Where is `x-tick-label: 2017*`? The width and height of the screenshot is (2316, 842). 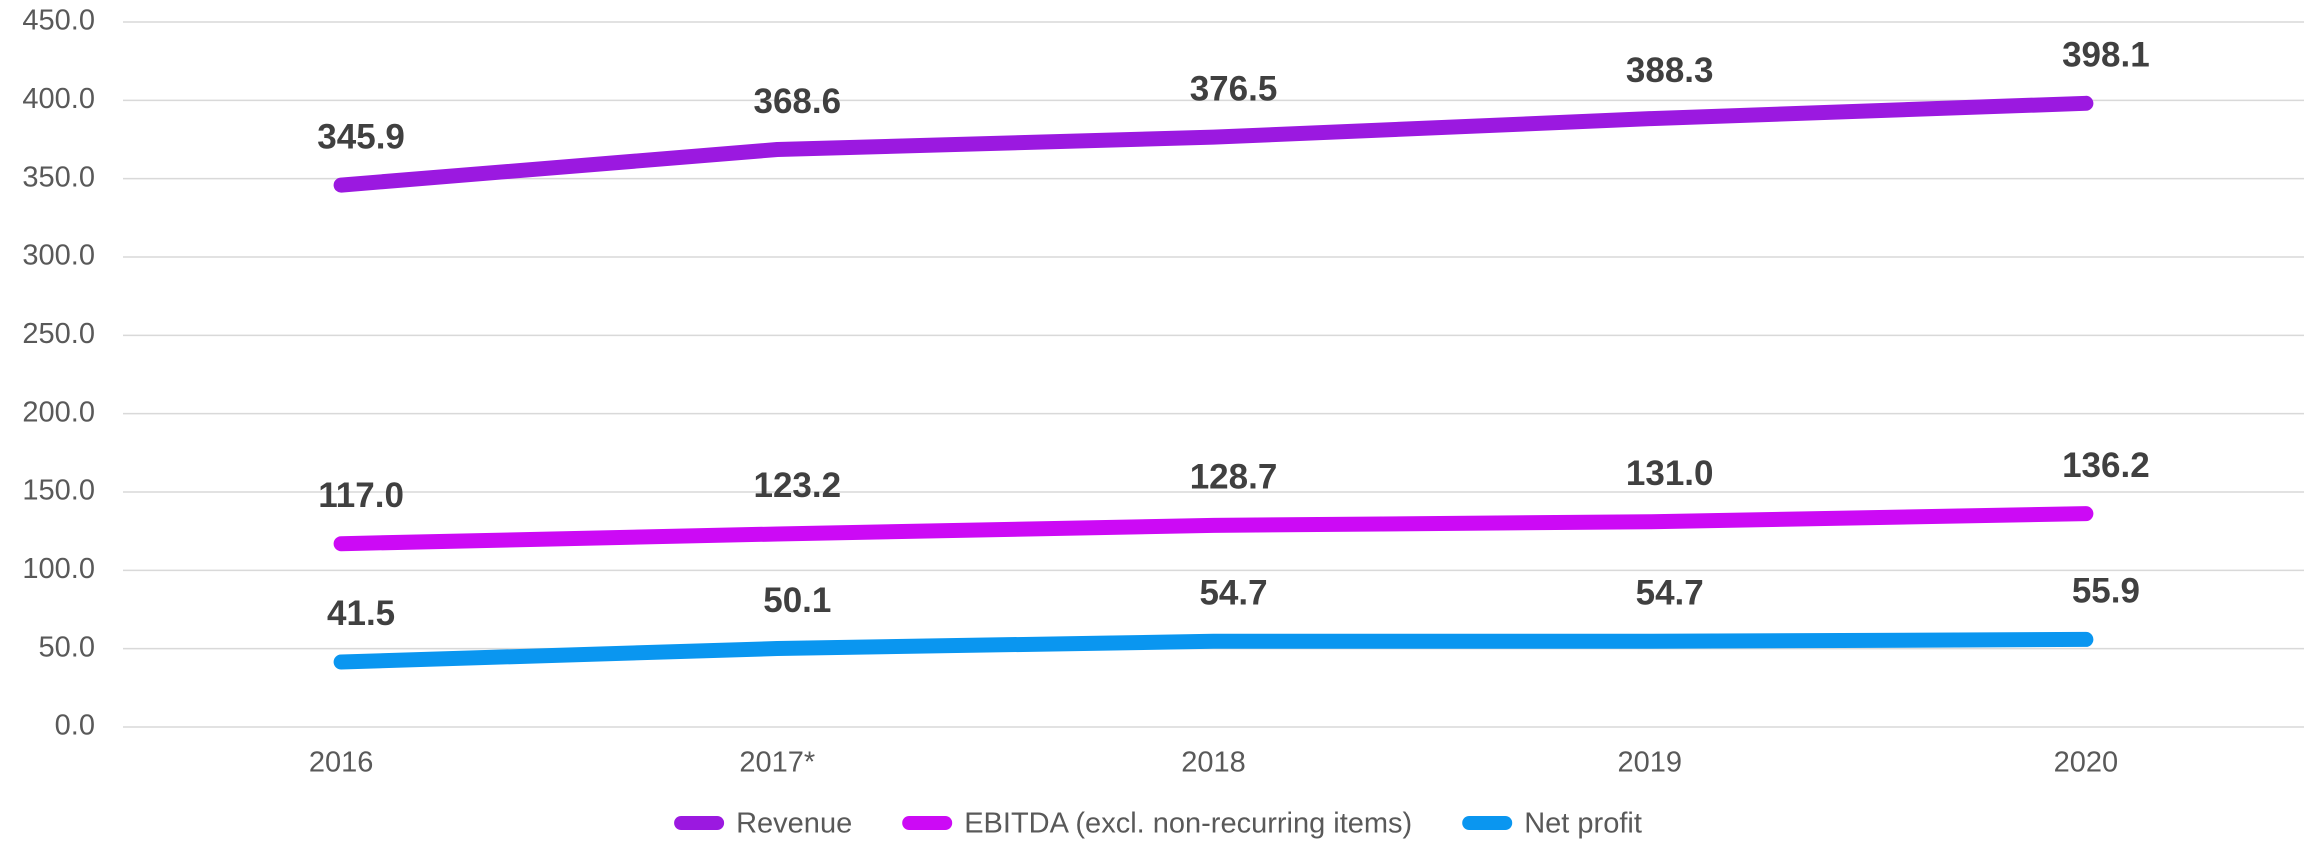 x-tick-label: 2017* is located at coordinates (777, 763).